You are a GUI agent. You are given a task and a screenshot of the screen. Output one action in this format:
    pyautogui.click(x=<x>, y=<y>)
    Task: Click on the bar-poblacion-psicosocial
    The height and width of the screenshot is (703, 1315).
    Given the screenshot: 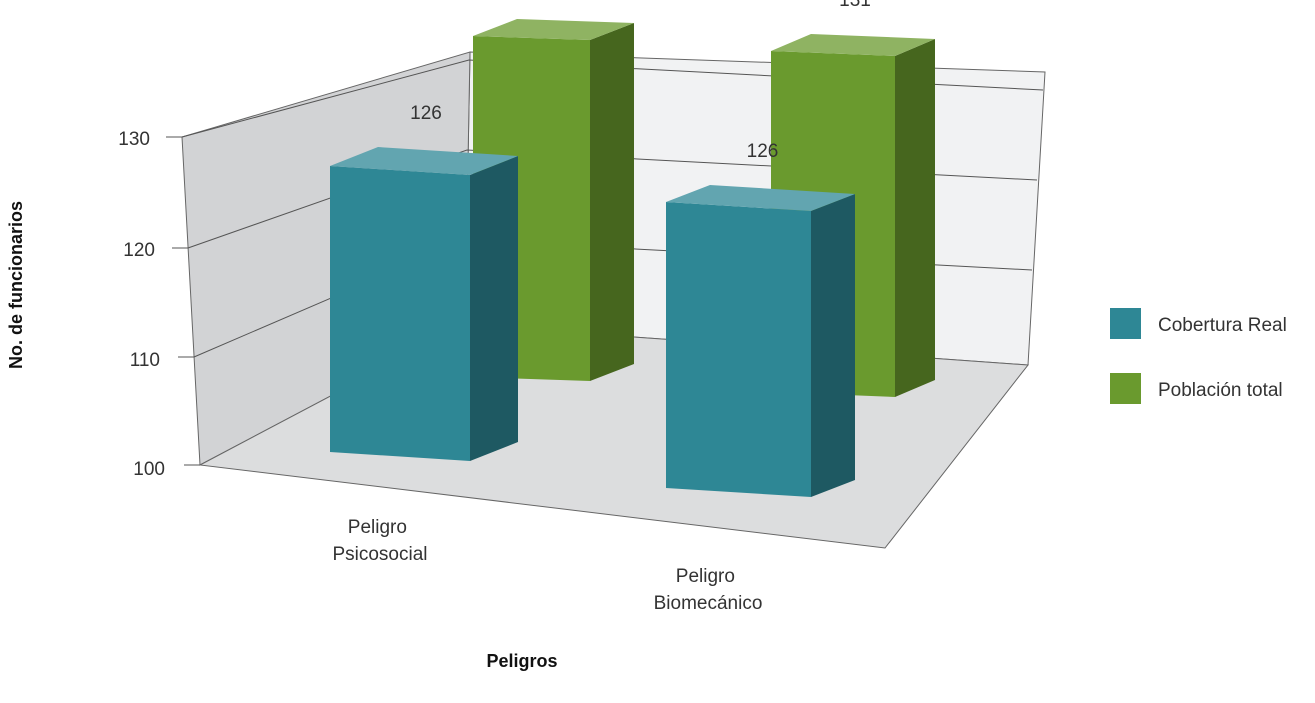 What is the action you would take?
    pyautogui.click(x=553, y=200)
    